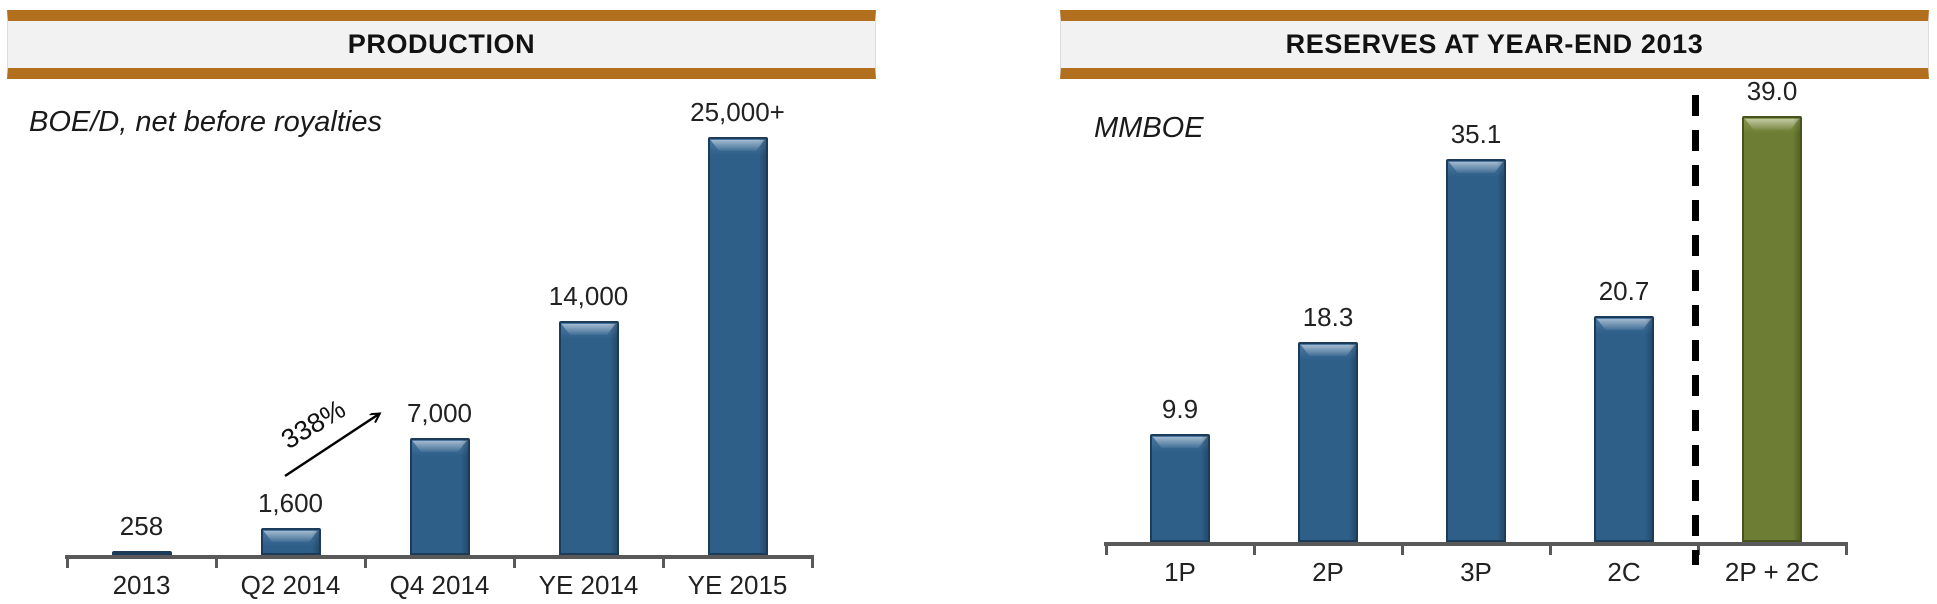  I want to click on value-label: 258, so click(141, 526).